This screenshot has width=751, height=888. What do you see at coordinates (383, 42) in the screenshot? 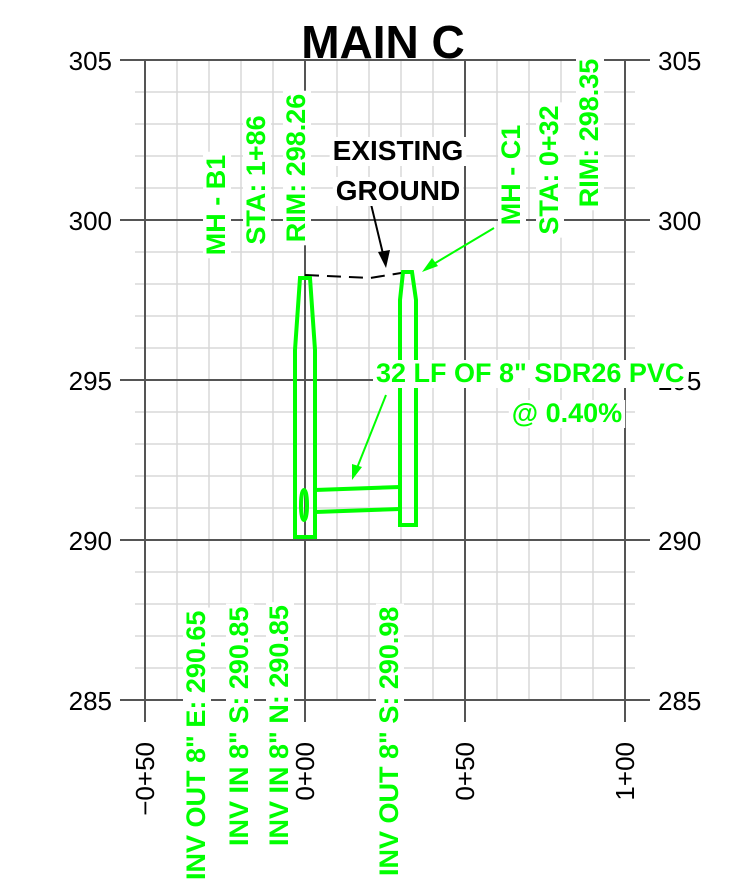
I see `title: MAIN C` at bounding box center [383, 42].